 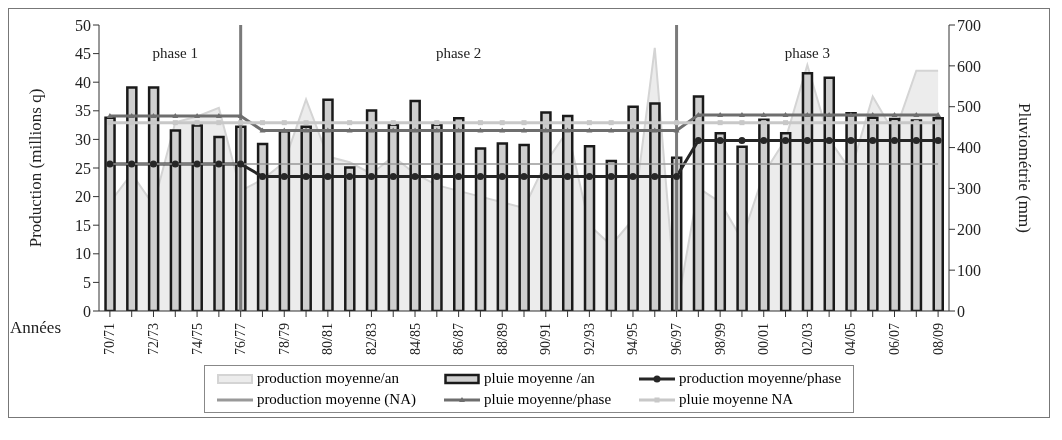 What do you see at coordinates (969, 229) in the screenshot?
I see `y2-tick-label: 200` at bounding box center [969, 229].